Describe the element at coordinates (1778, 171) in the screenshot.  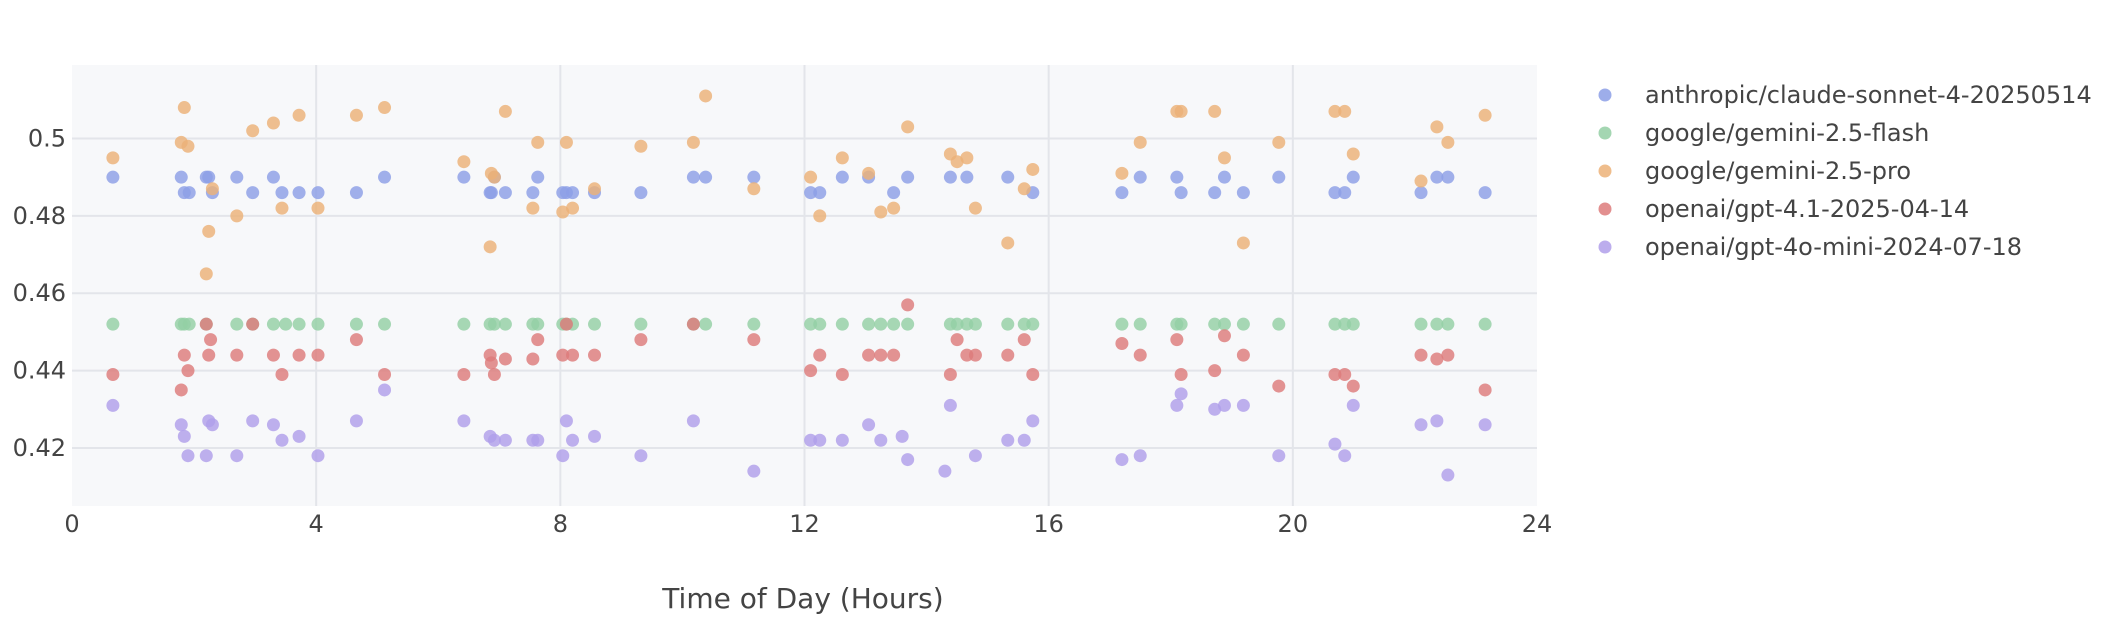
I see `legend-label: google/gemini-2.5-pro` at that location.